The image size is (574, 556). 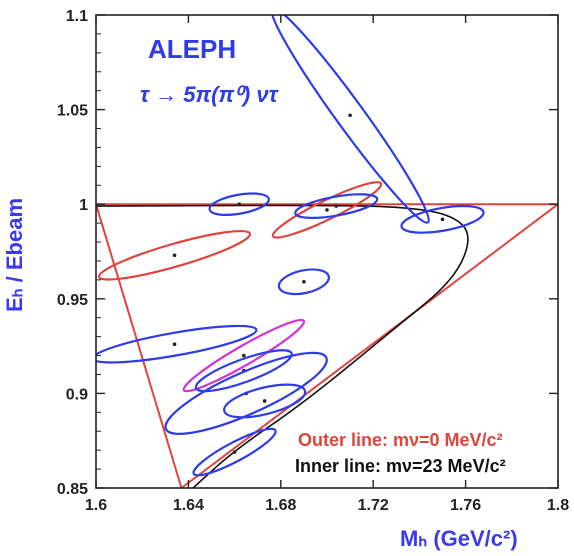 I want to click on y-axis-title: Eₕ / Ebeam, so click(x=14, y=255).